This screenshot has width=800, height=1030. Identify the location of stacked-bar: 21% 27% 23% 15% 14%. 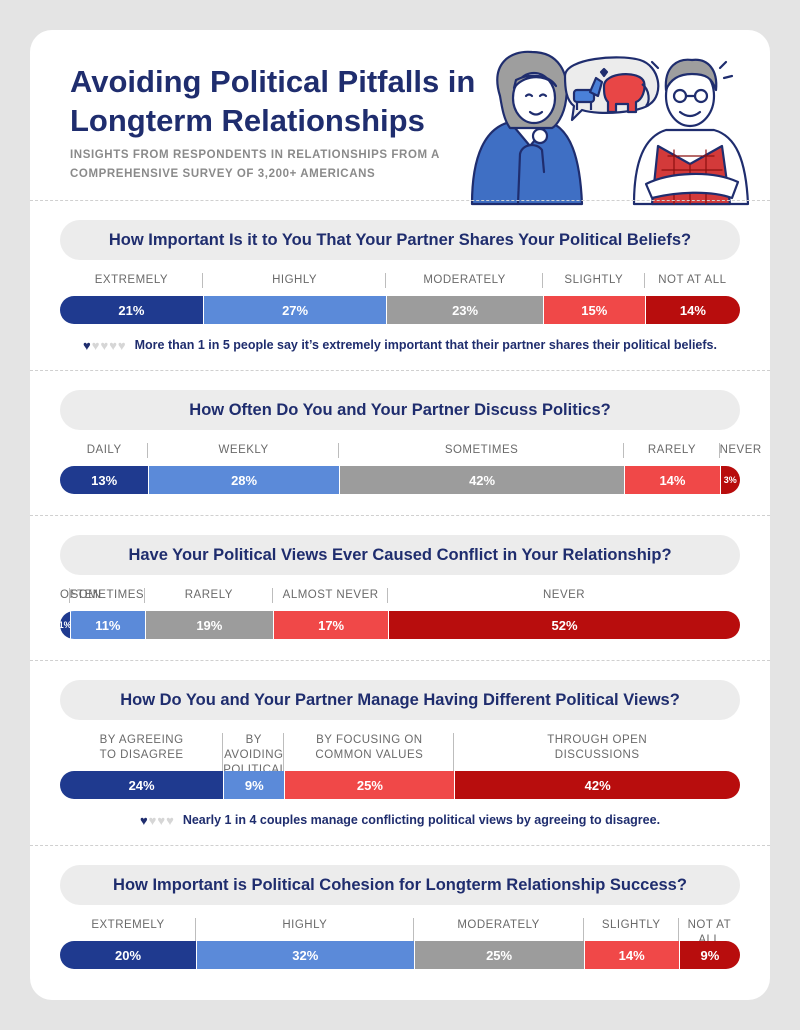
(400, 310).